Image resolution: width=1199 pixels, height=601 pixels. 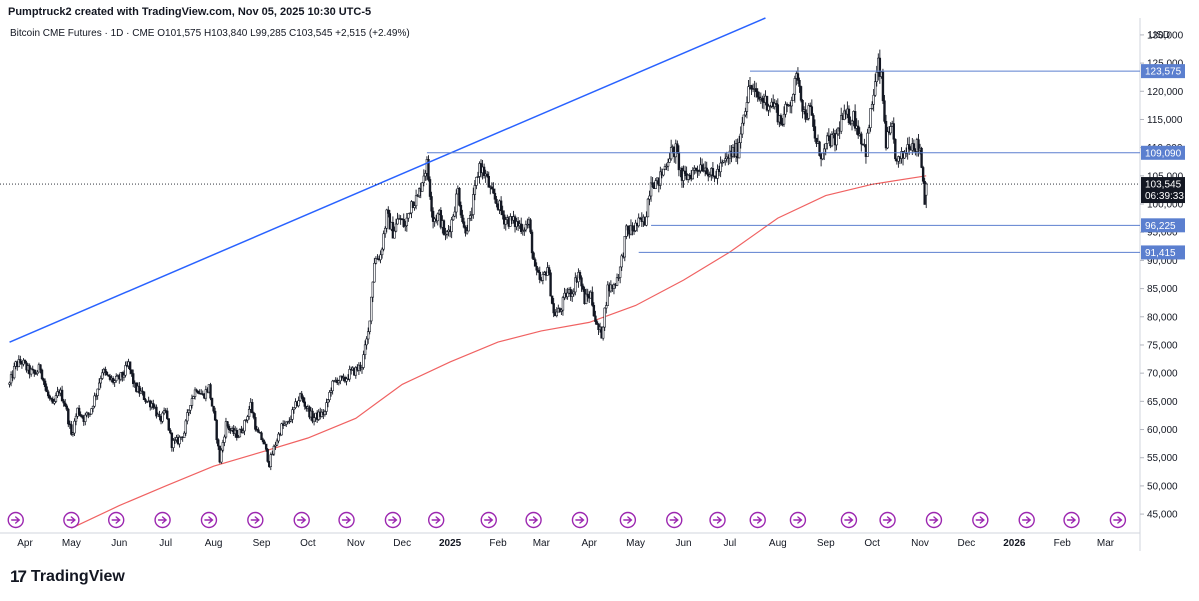 What do you see at coordinates (67, 577) in the screenshot?
I see `tradingview-logo: 17 TradingView` at bounding box center [67, 577].